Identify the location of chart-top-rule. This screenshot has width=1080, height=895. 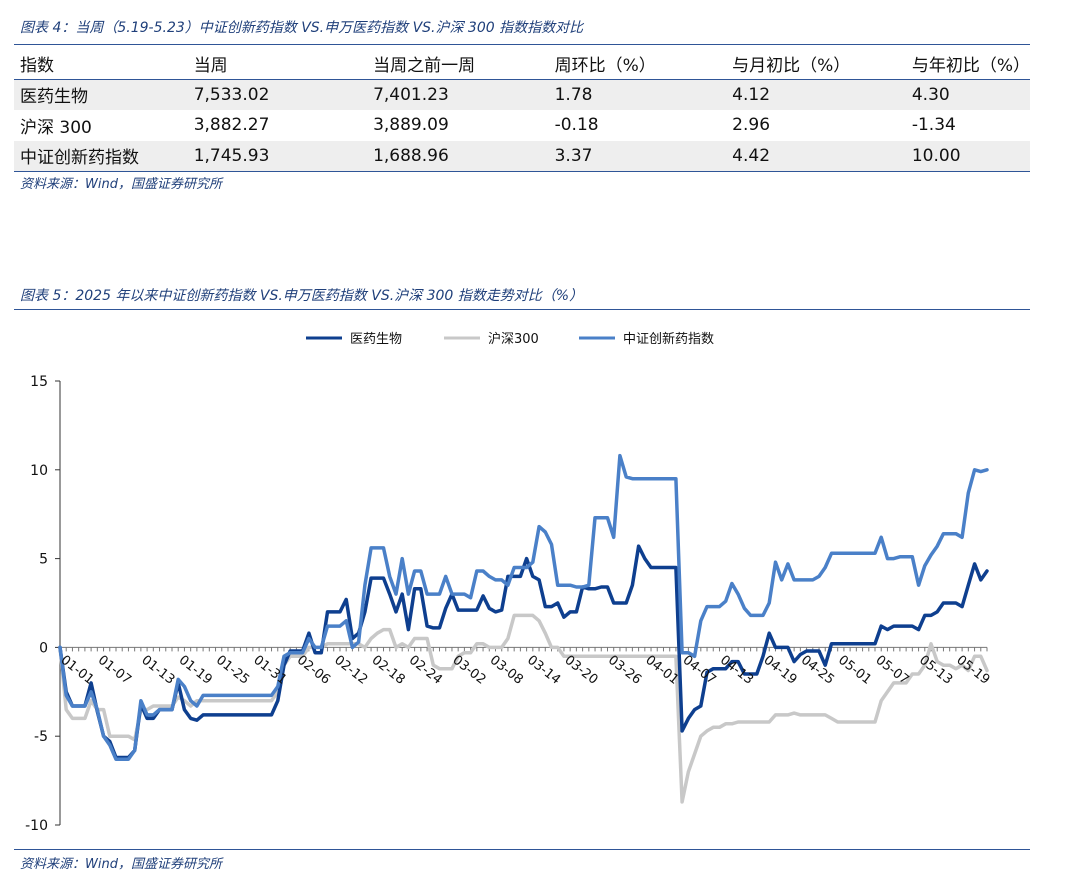
(522, 309).